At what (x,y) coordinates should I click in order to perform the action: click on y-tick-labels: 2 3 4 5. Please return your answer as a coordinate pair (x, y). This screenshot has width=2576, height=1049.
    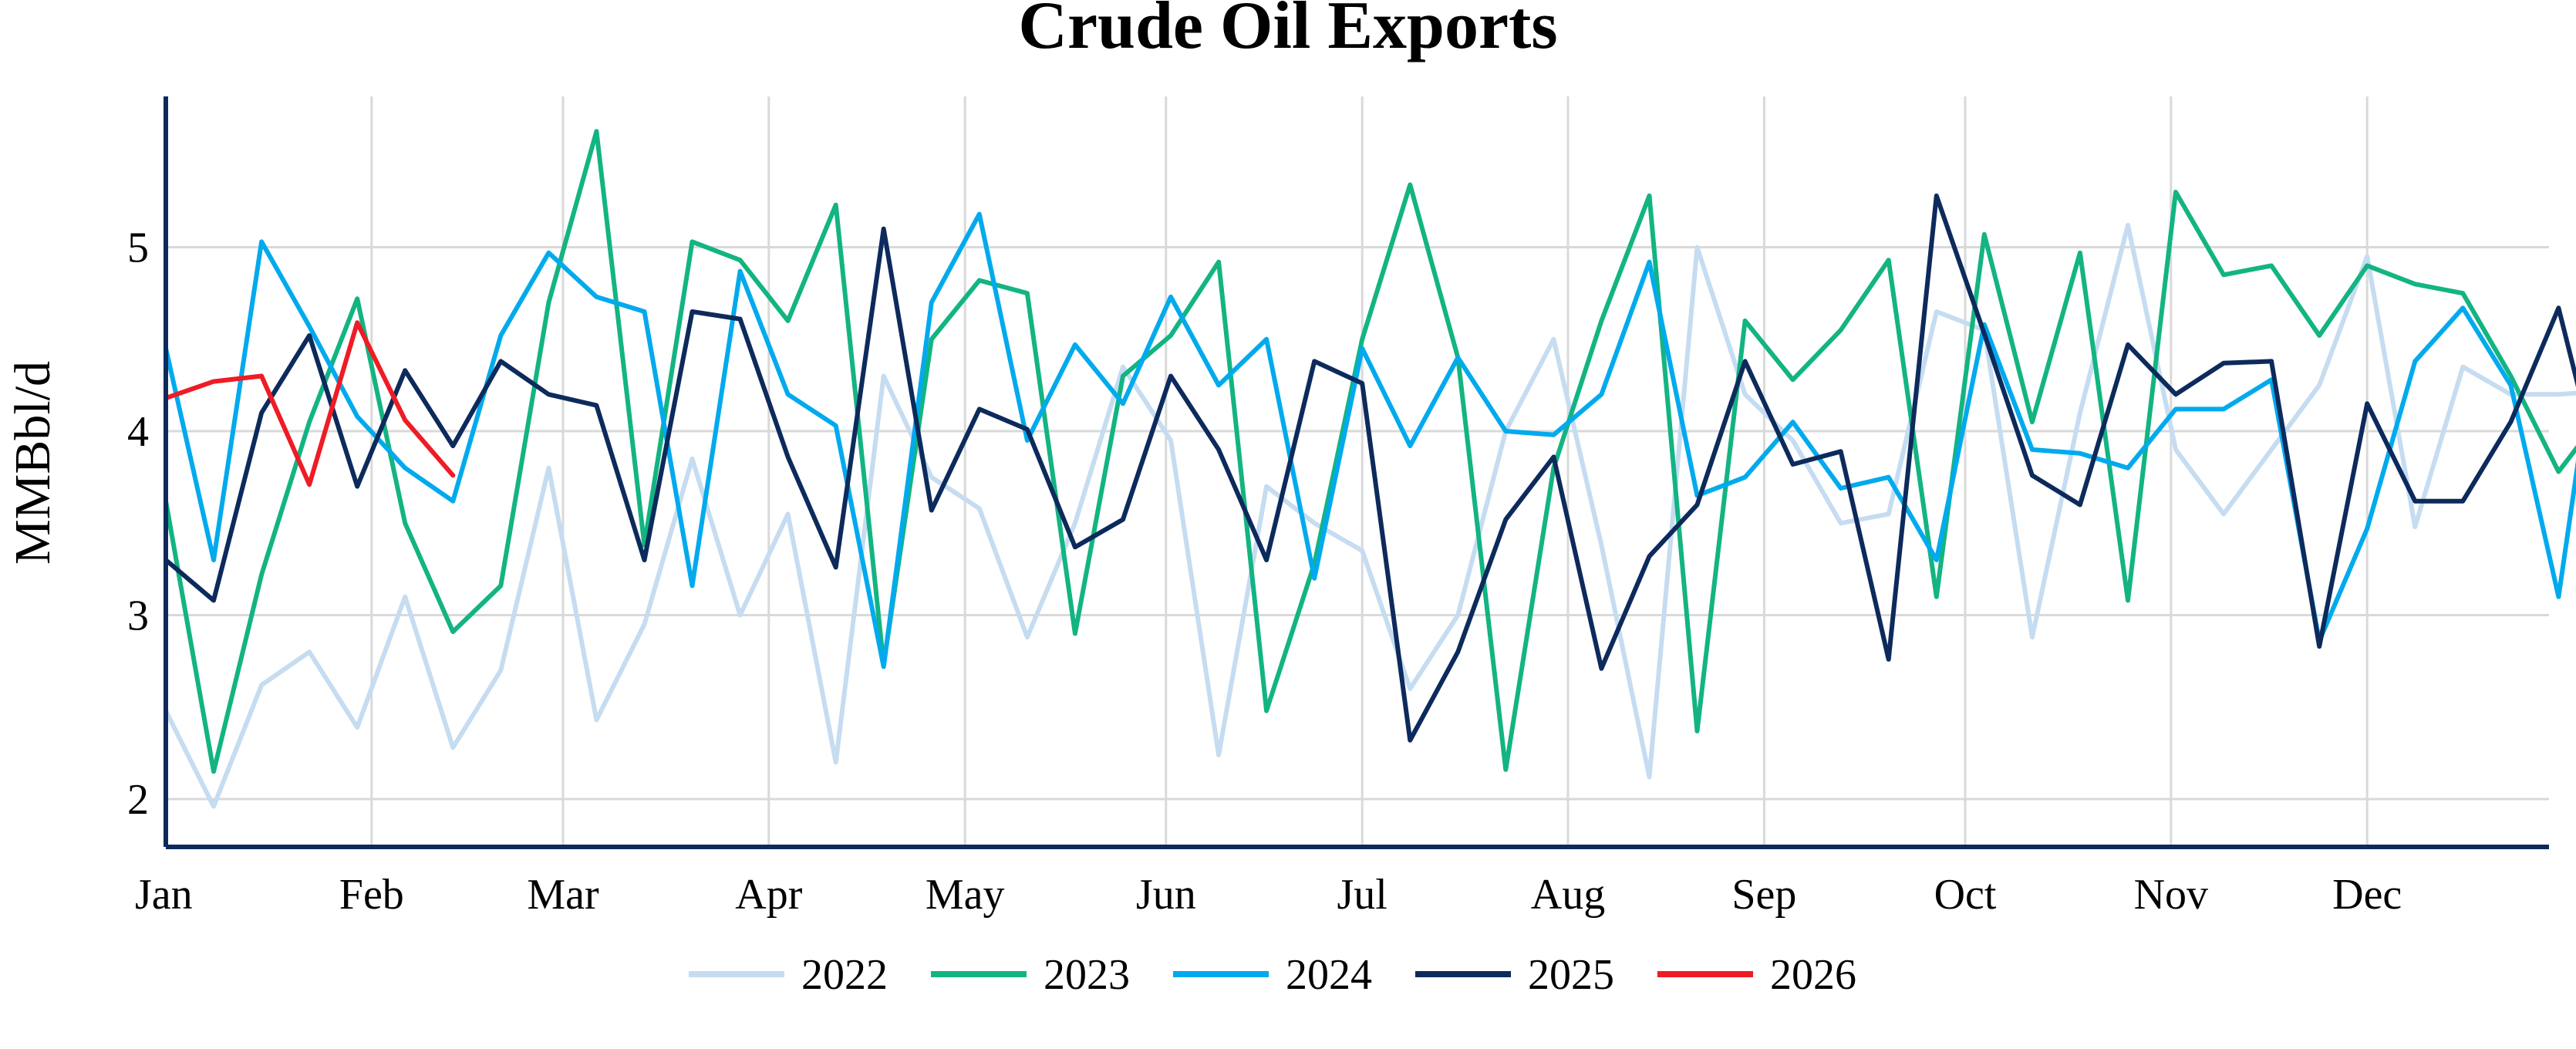
    Looking at the image, I should click on (138, 524).